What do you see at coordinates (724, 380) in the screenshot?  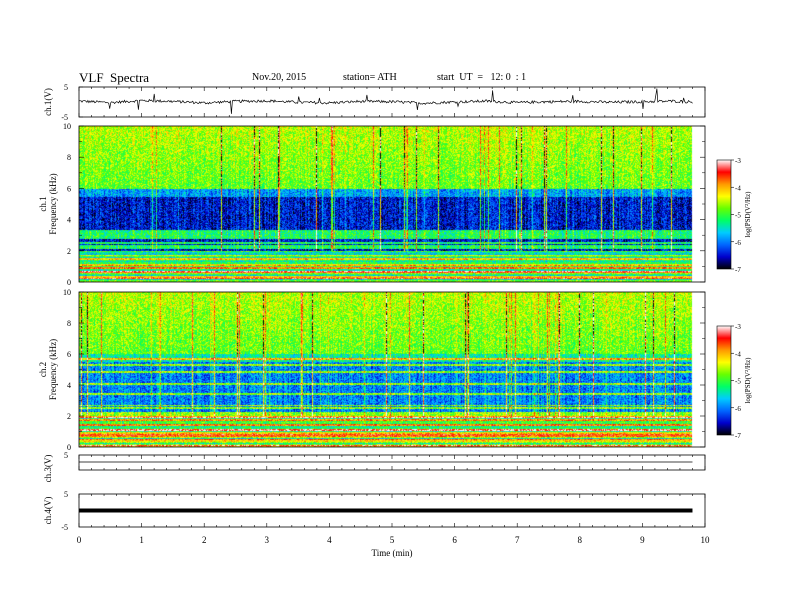 I see `ch2-spectrogram-colorbar` at bounding box center [724, 380].